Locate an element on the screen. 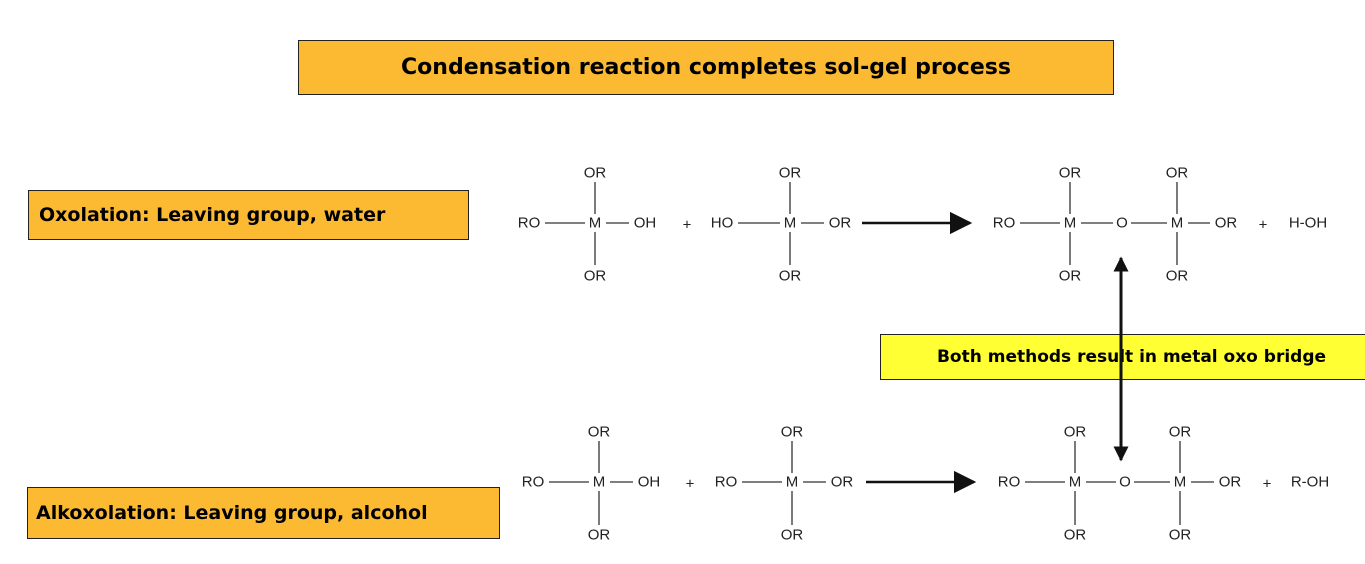 The width and height of the screenshot is (1365, 564). oxolation-label: Oxolation: Leaving group, water is located at coordinates (212, 215).